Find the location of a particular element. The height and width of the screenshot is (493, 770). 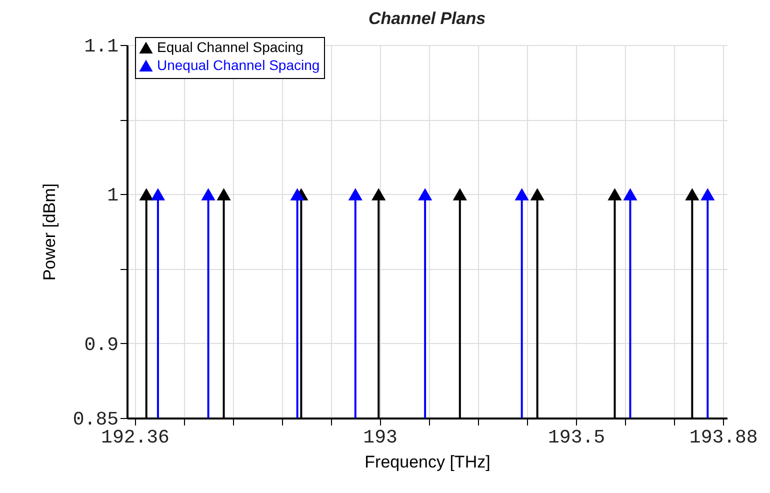

x-tick-label: 193.88 is located at coordinates (723, 437).